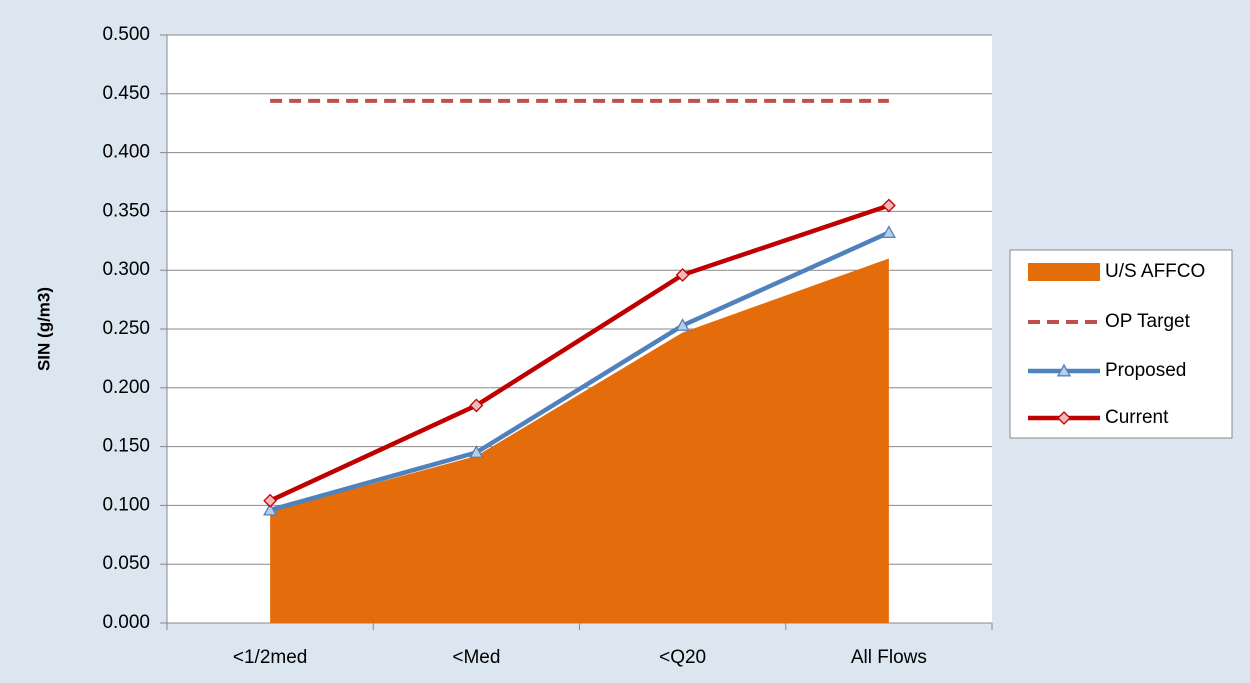  Describe the element at coordinates (126, 269) in the screenshot. I see `y-tick-label: 0.300` at that location.